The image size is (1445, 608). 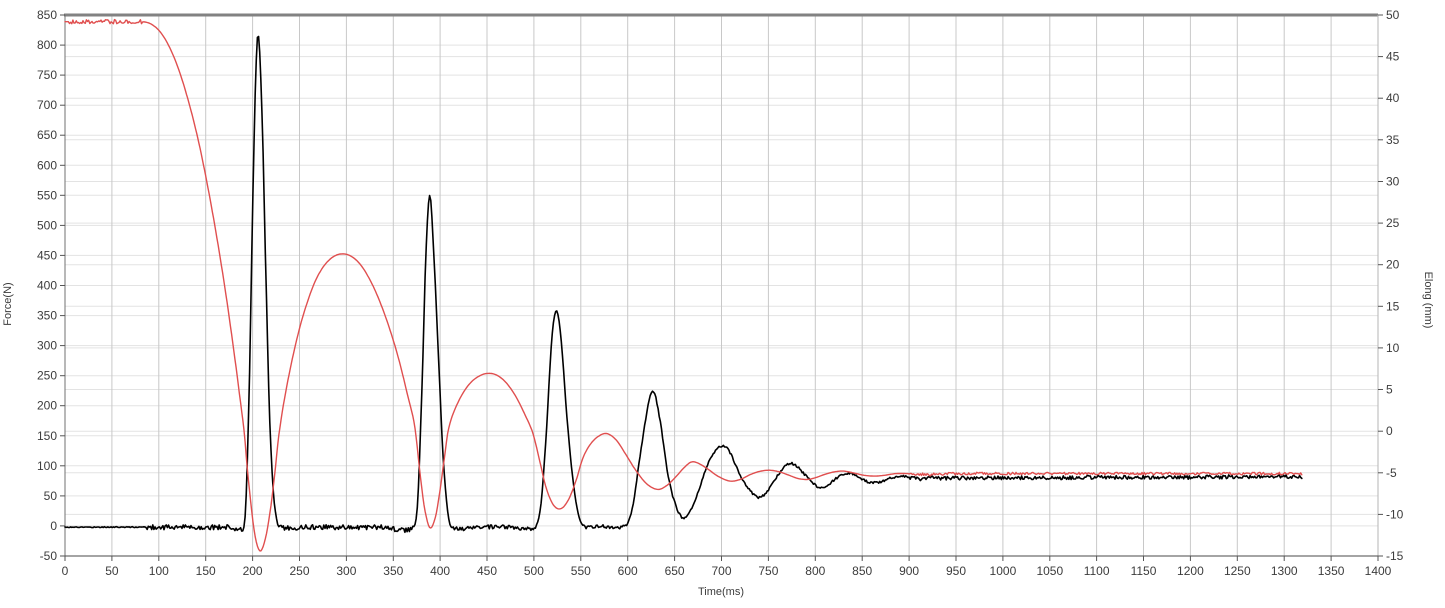 I want to click on y-left-tick-label: 400, so click(x=47, y=286).